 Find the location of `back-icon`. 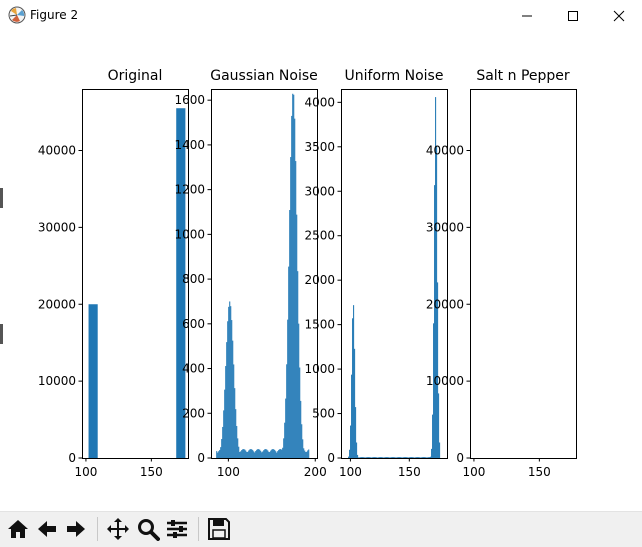

back-icon is located at coordinates (47, 529).